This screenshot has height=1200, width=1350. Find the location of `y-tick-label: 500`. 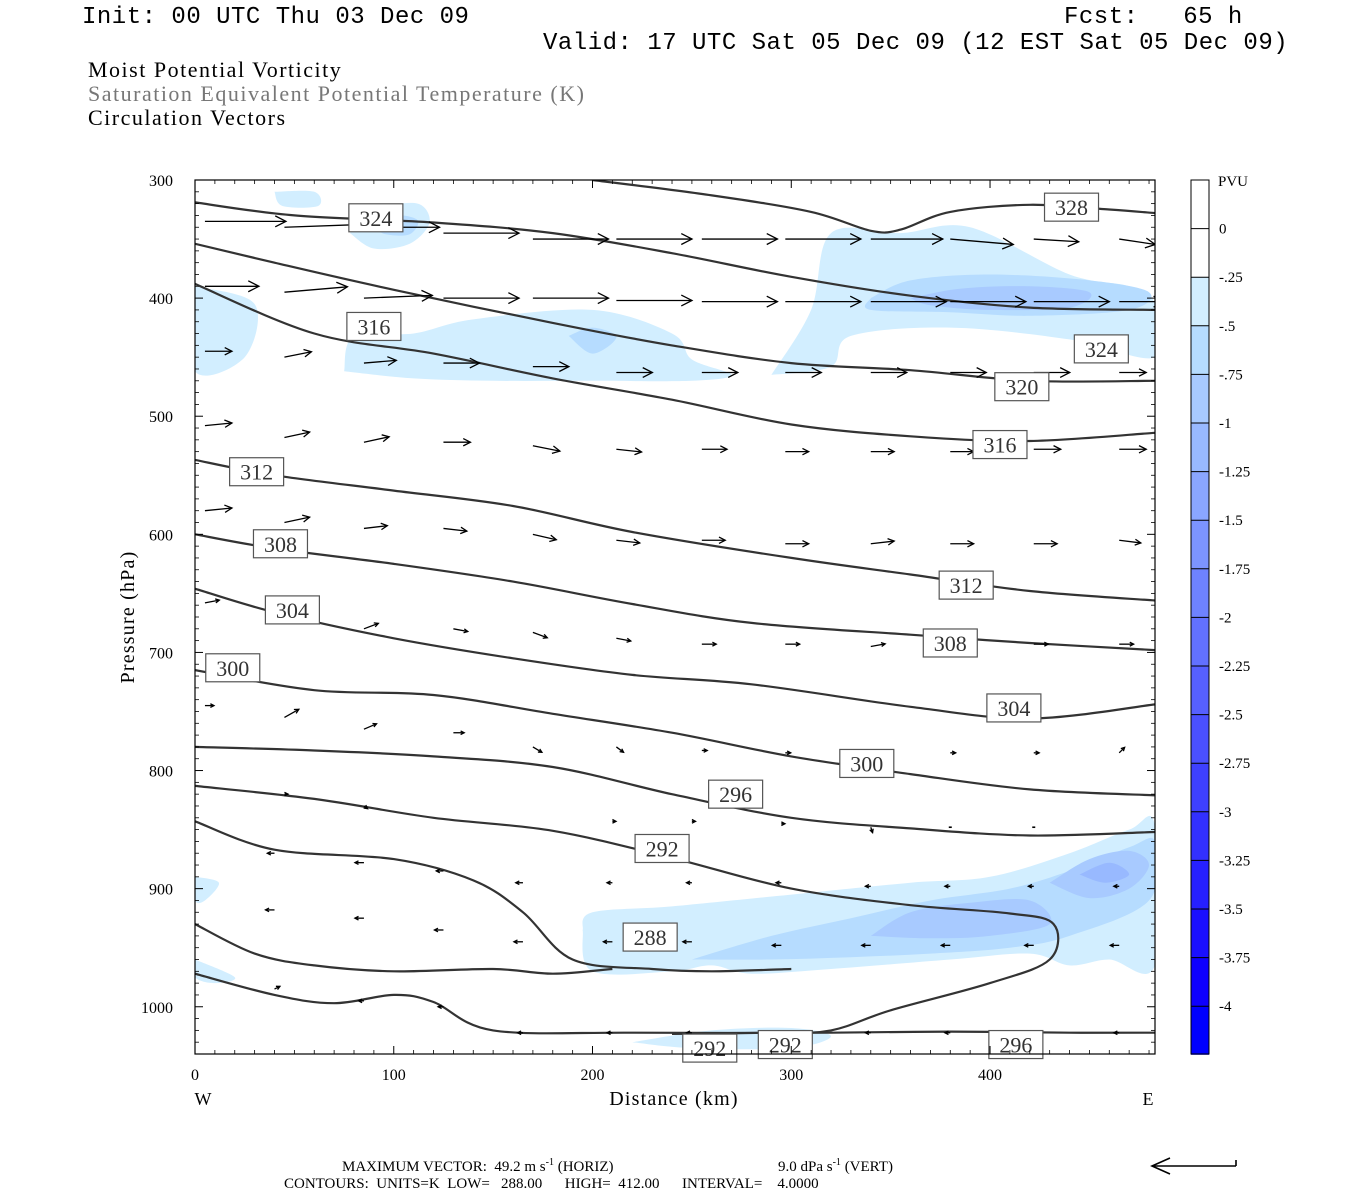

y-tick-label: 500 is located at coordinates (161, 417).